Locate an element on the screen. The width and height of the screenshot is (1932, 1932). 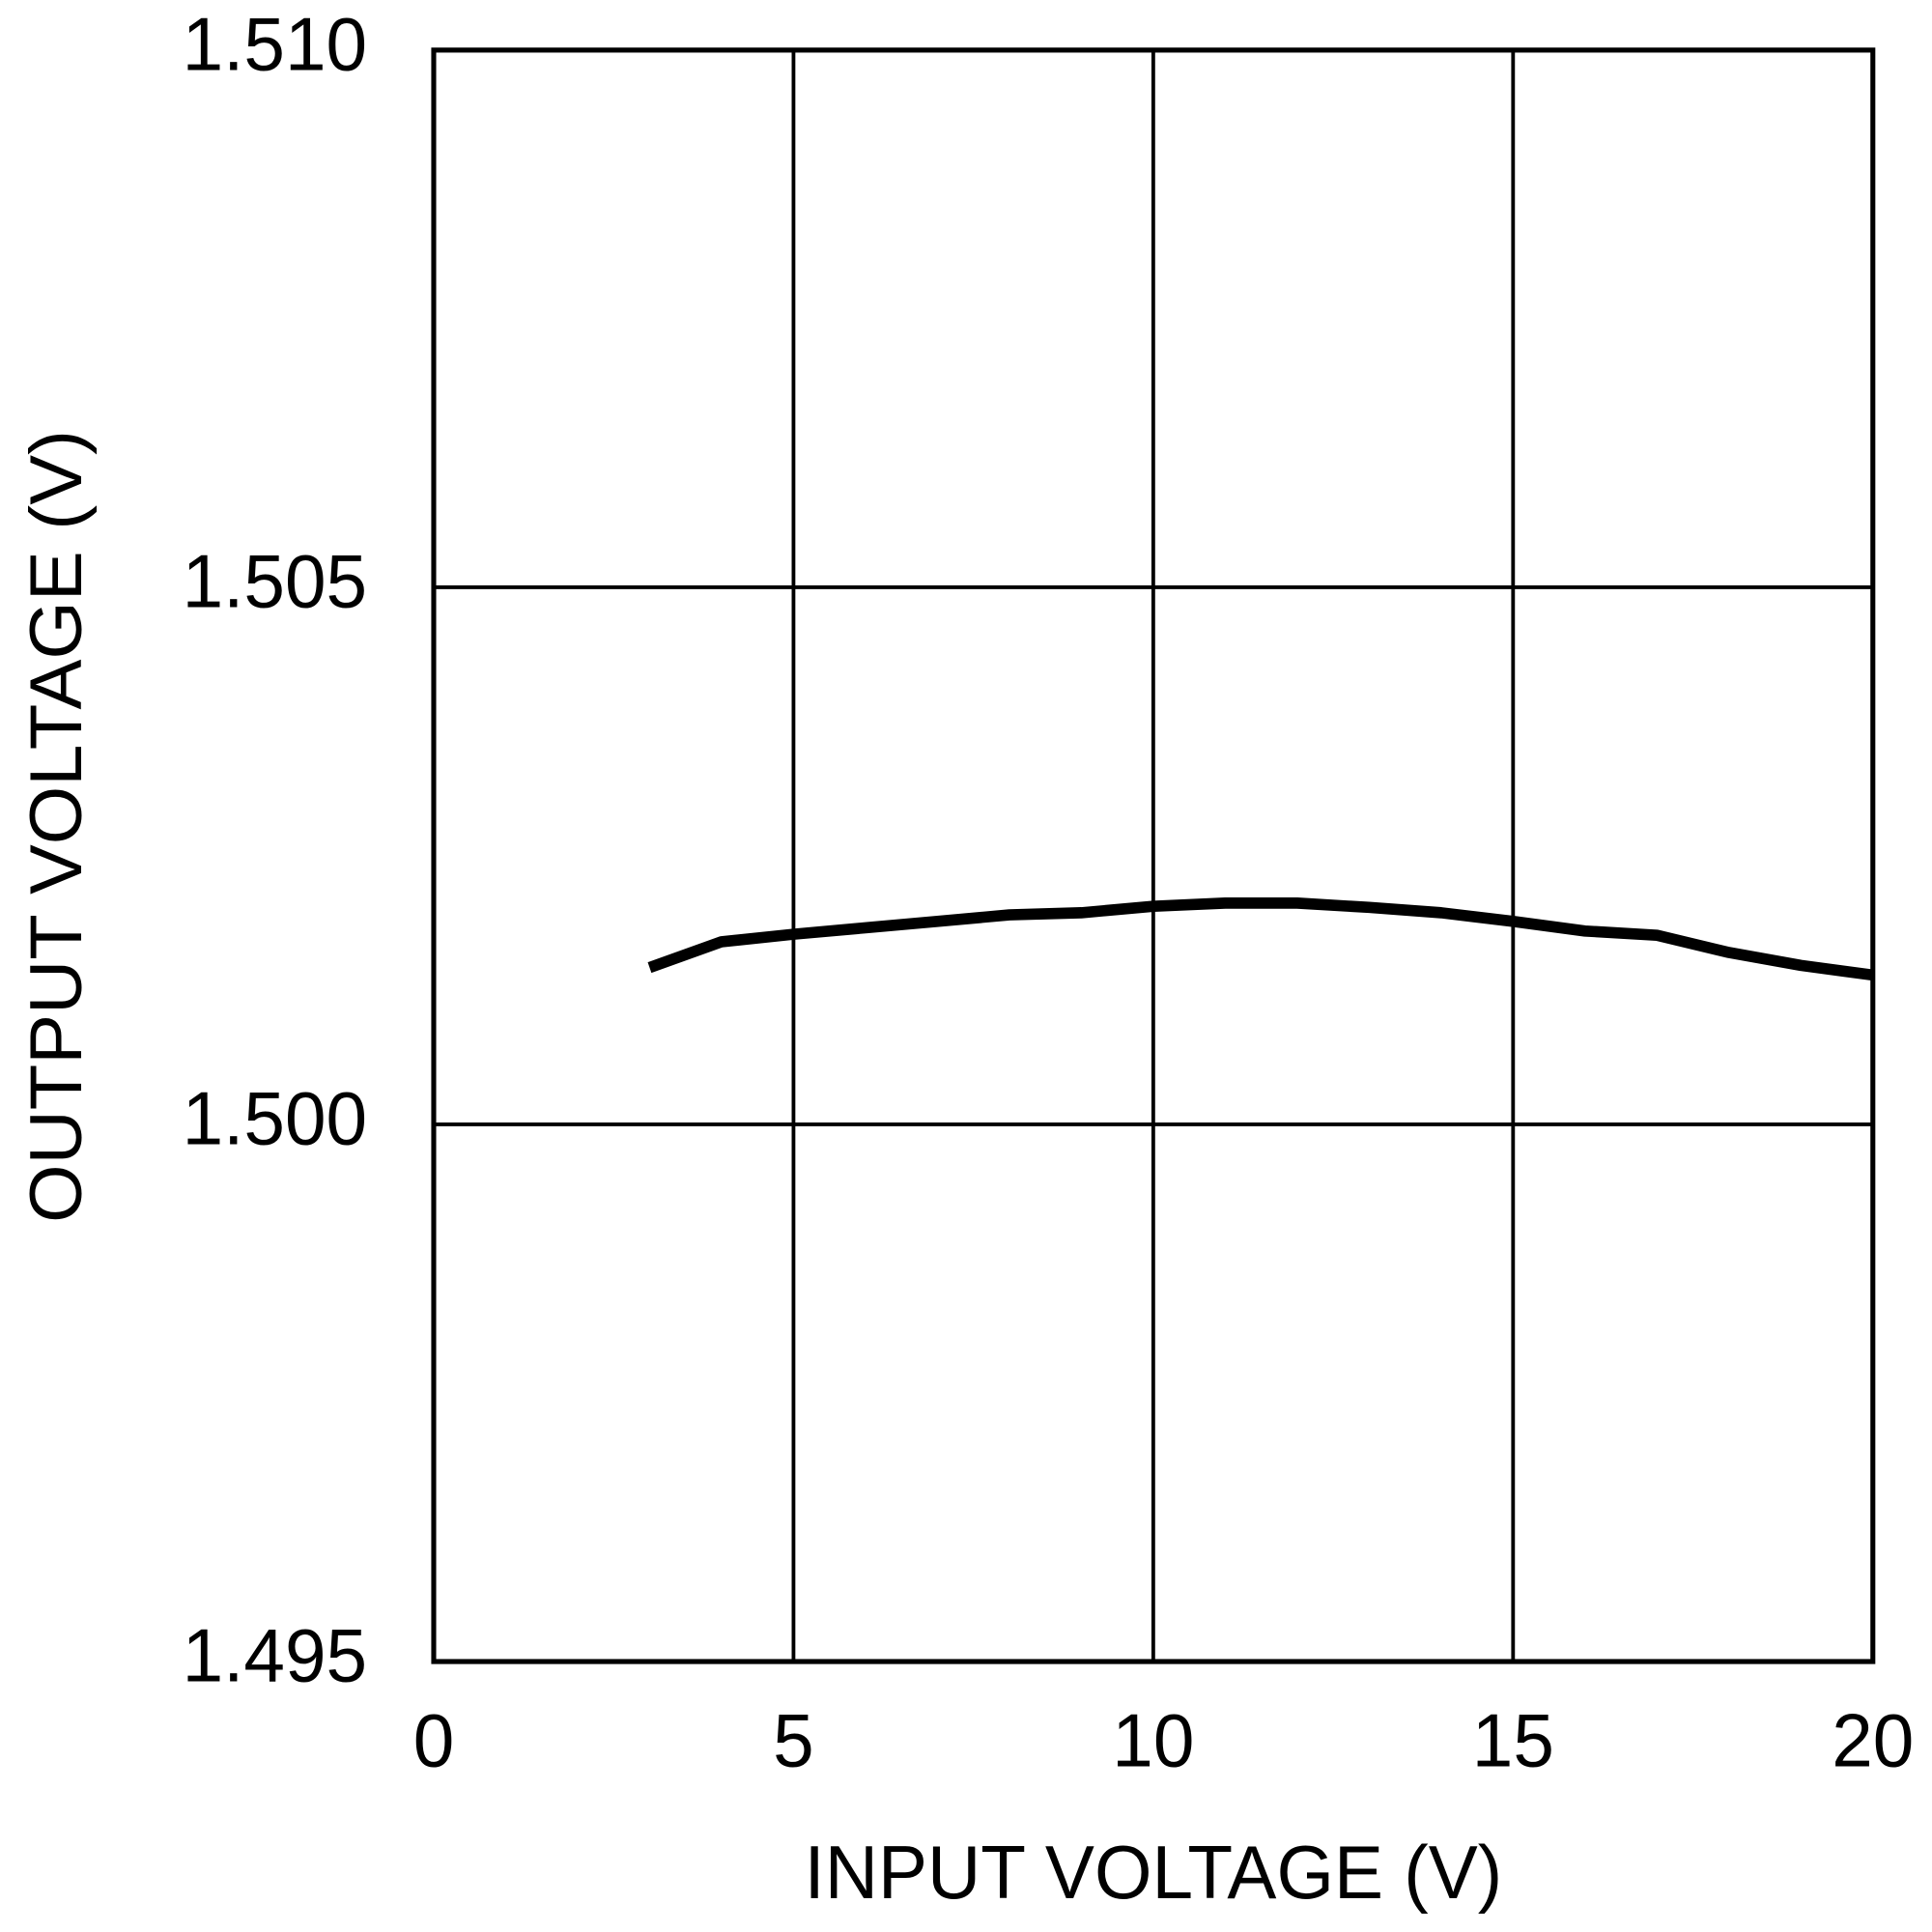
y-tick-label: 1.505 is located at coordinates (275, 582).